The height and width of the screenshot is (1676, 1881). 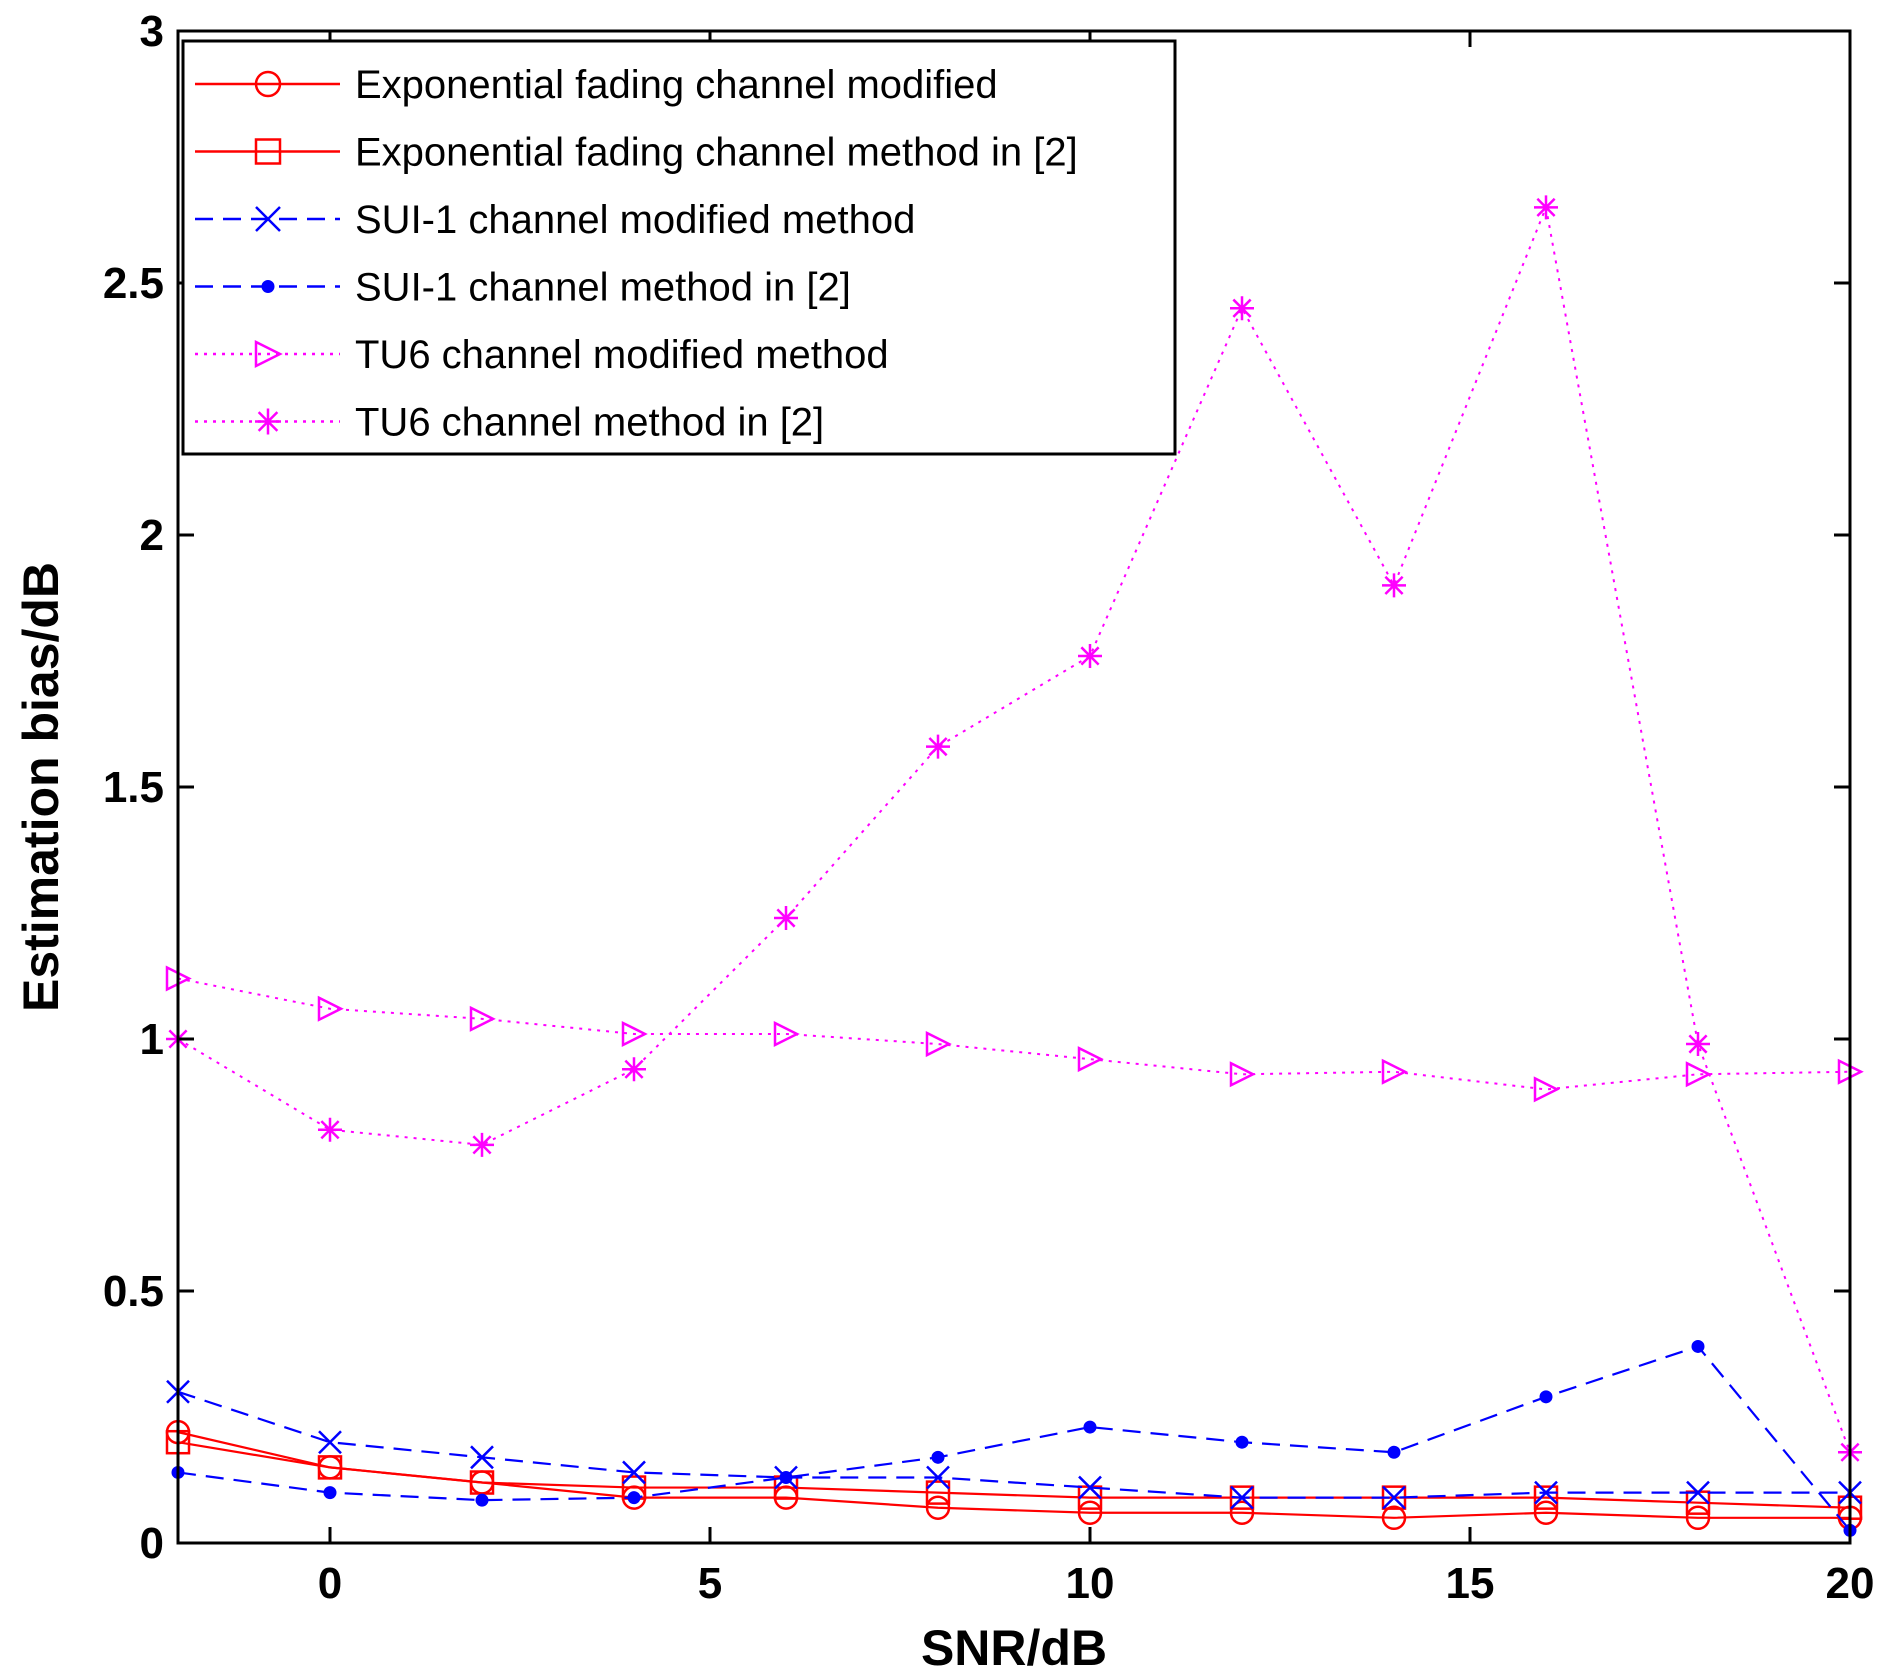 I want to click on legend-entry: SUI-1 channel method in [2], so click(x=523, y=288).